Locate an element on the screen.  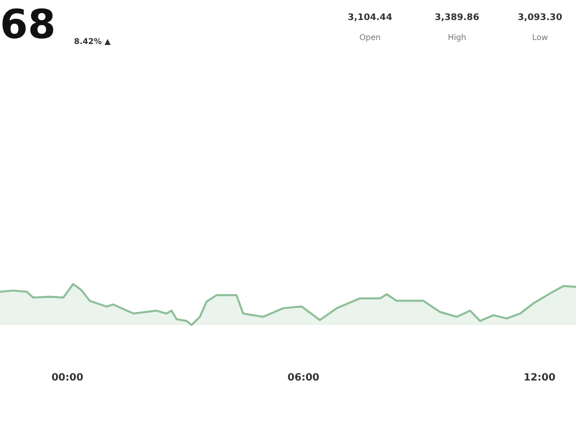
text: Open is located at coordinates (370, 37).